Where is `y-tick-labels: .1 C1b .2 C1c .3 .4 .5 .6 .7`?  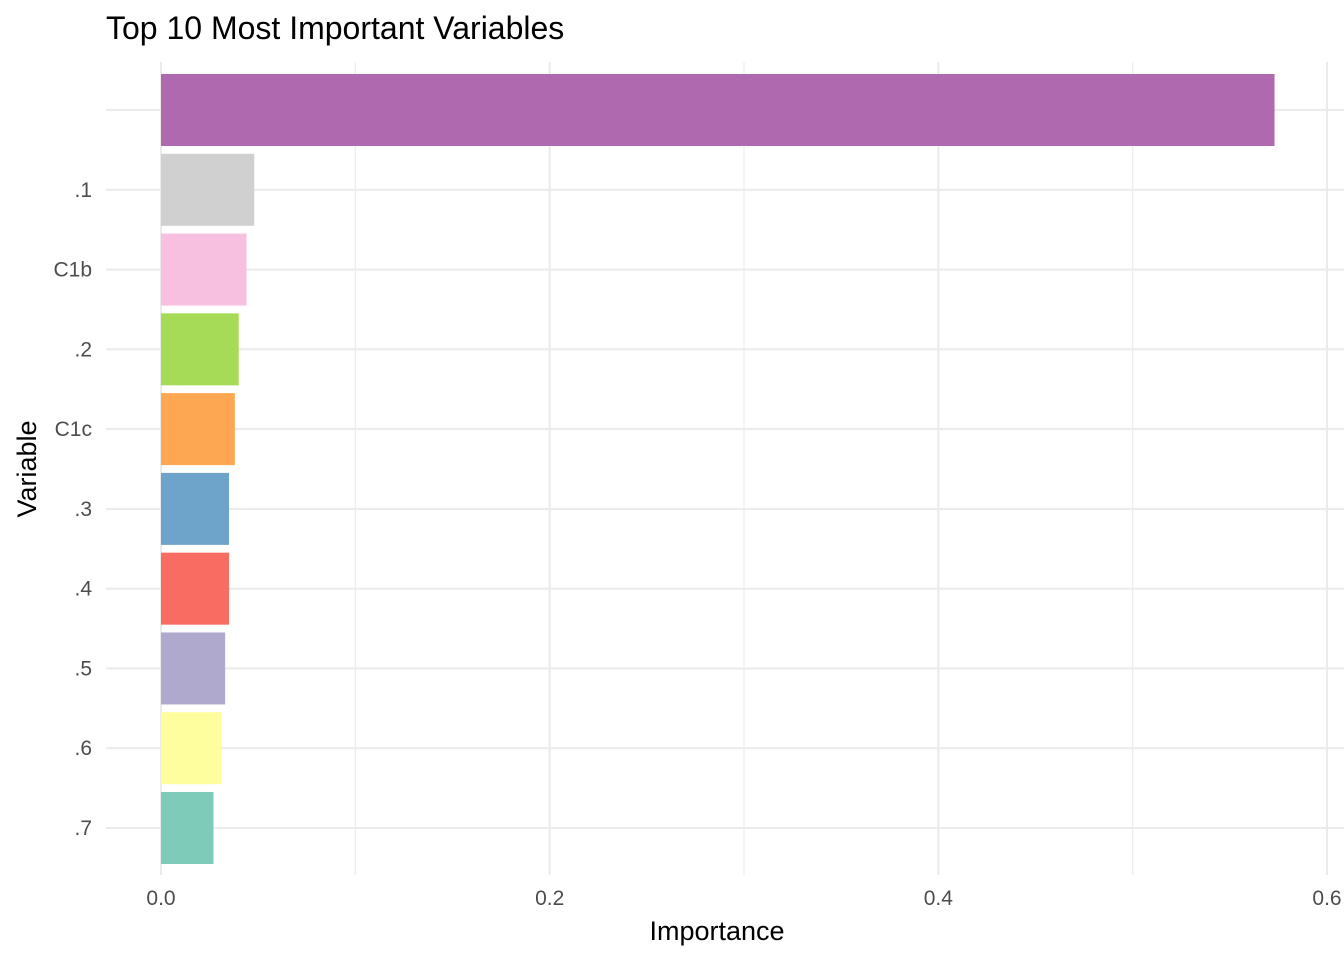 y-tick-labels: .1 C1b .2 C1c .3 .4 .5 .6 .7 is located at coordinates (72, 509).